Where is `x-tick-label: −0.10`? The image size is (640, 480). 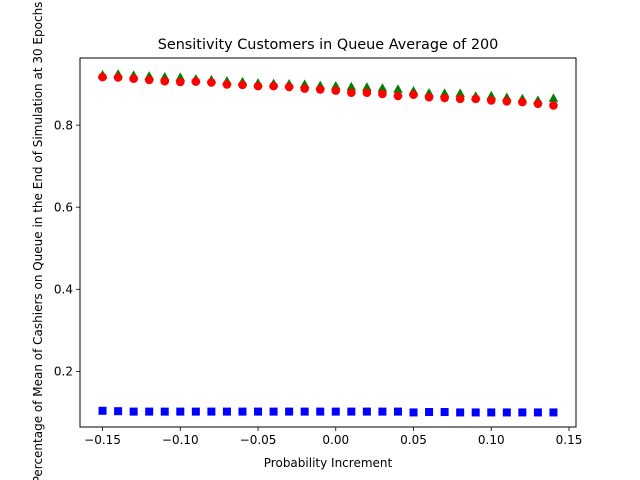
x-tick-label: −0.10 is located at coordinates (180, 440).